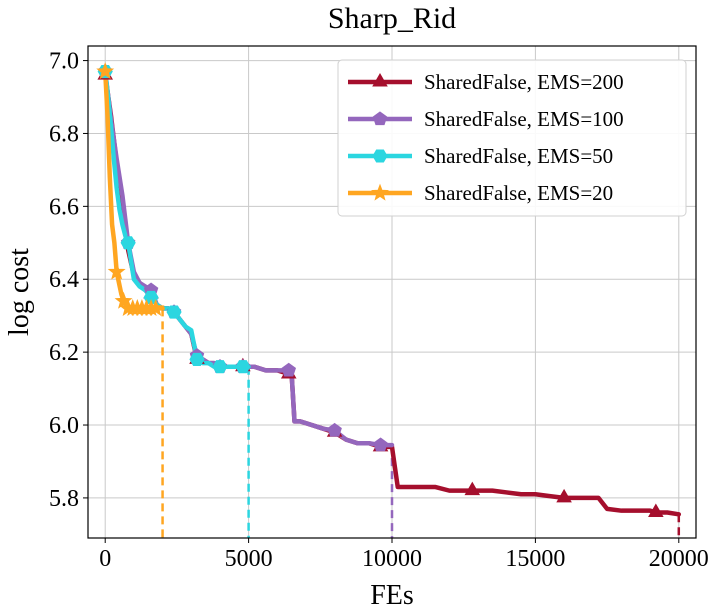  Describe the element at coordinates (64, 207) in the screenshot. I see `y-tick-label: 6.6` at that location.